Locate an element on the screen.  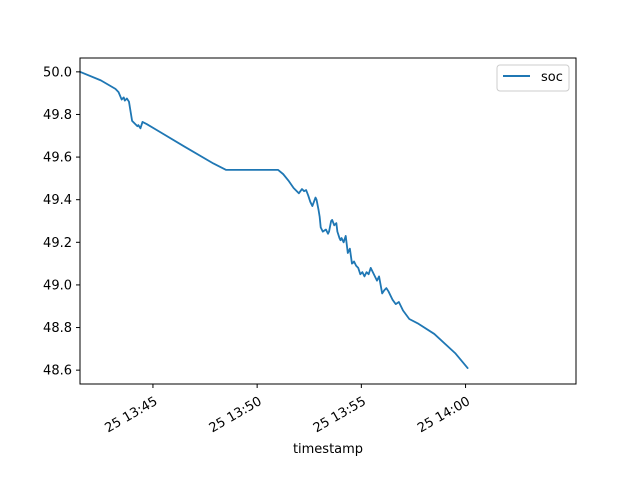
x-tick-label: 25 13:45 is located at coordinates (131, 415).